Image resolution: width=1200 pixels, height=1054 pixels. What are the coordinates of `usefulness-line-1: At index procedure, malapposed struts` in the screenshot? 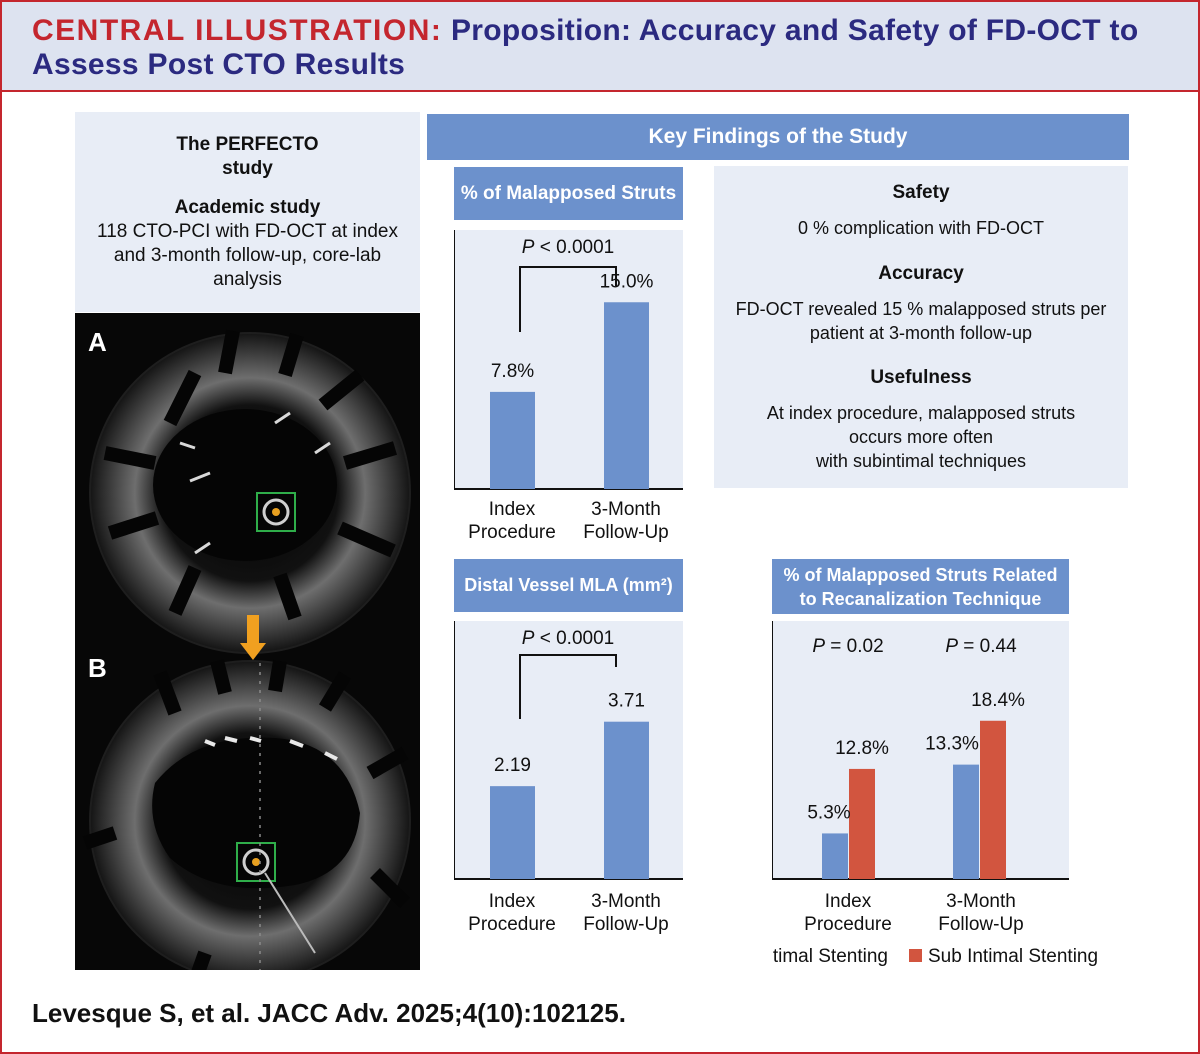 It's located at (921, 413).